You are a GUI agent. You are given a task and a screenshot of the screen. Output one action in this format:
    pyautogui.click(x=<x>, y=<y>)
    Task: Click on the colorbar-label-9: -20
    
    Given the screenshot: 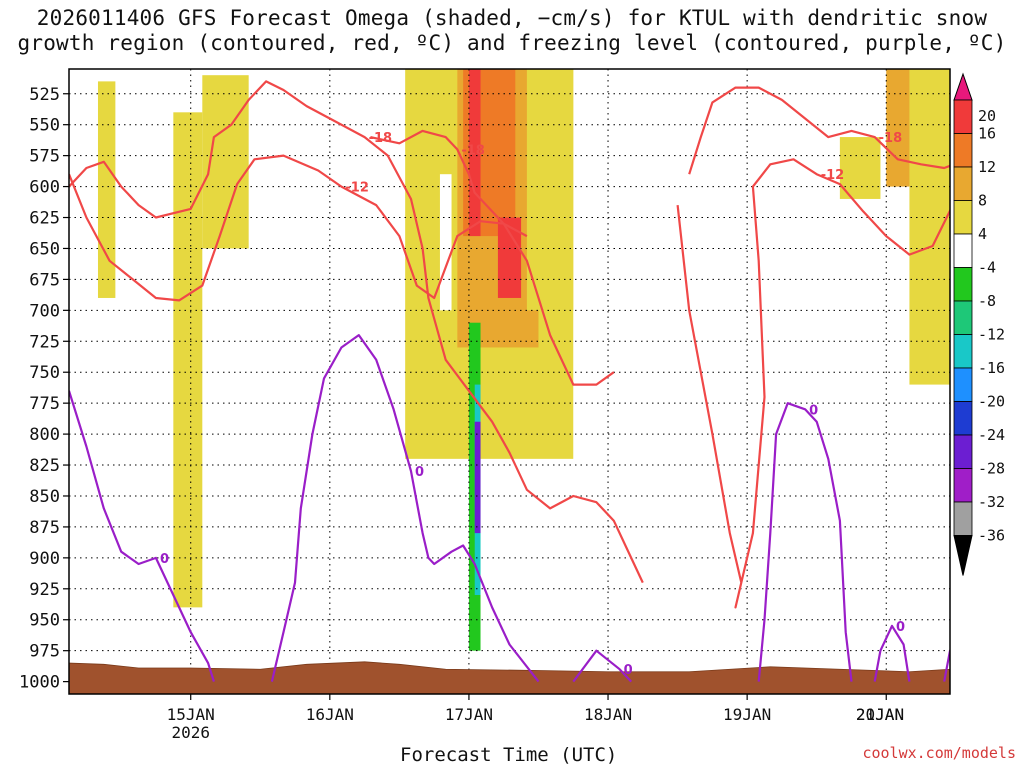 What is the action you would take?
    pyautogui.click(x=991, y=402)
    